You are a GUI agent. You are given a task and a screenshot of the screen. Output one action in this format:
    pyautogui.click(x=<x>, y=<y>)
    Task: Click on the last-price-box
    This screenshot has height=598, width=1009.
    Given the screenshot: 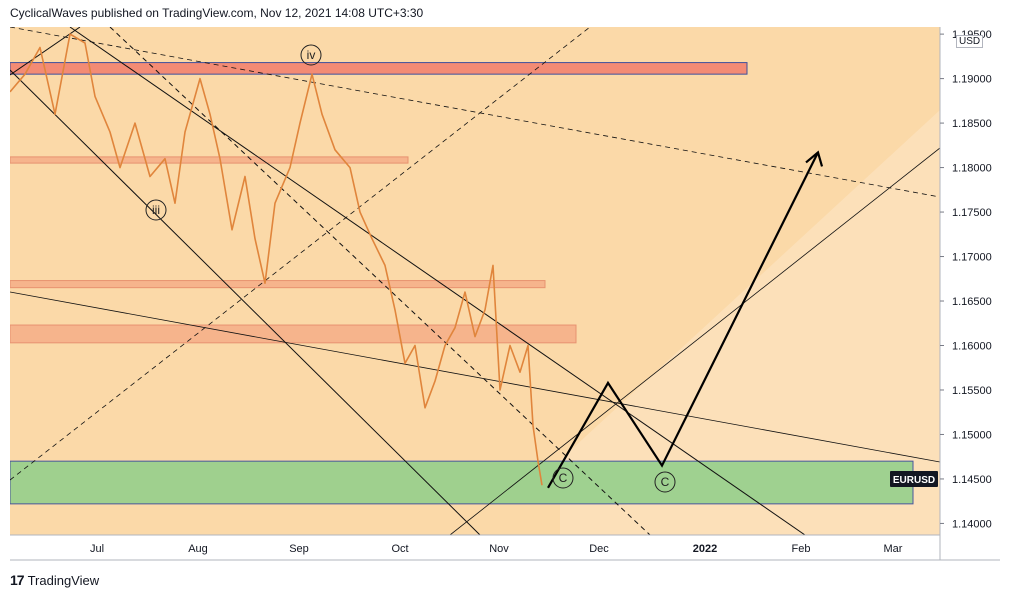 What is the action you would take?
    pyautogui.click(x=914, y=478)
    